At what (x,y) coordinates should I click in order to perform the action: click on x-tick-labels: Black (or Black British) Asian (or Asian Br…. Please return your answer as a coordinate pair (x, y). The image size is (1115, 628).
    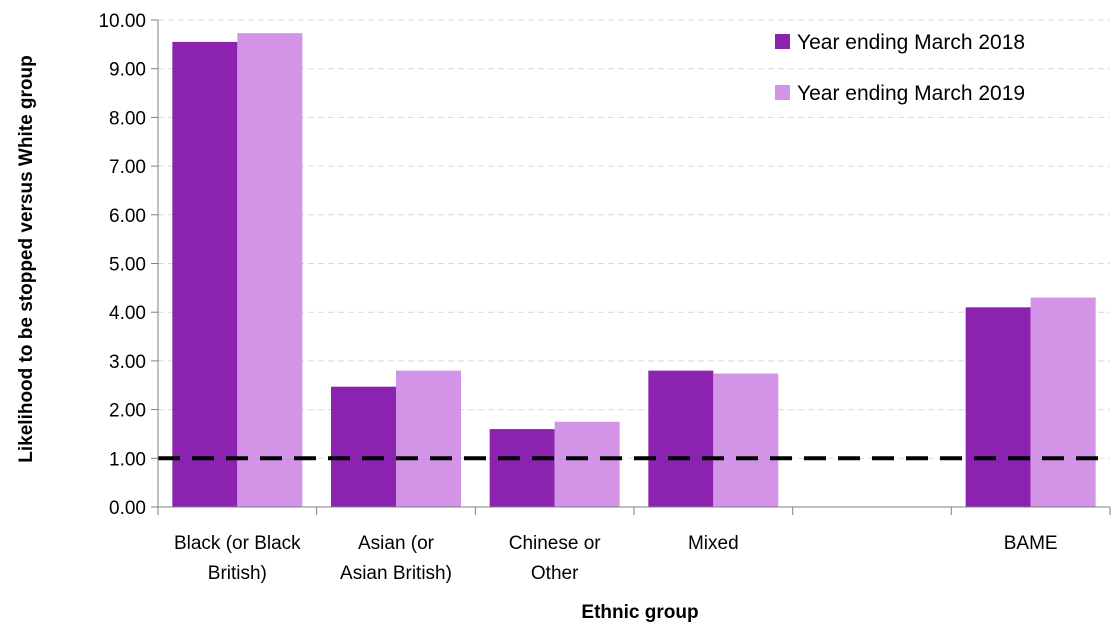
    Looking at the image, I should click on (616, 558).